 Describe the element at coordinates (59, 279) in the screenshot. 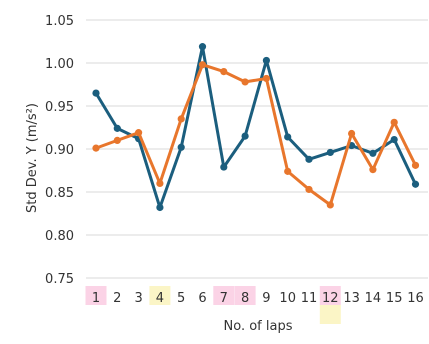

I see `y-tick-label: 0.75` at that location.